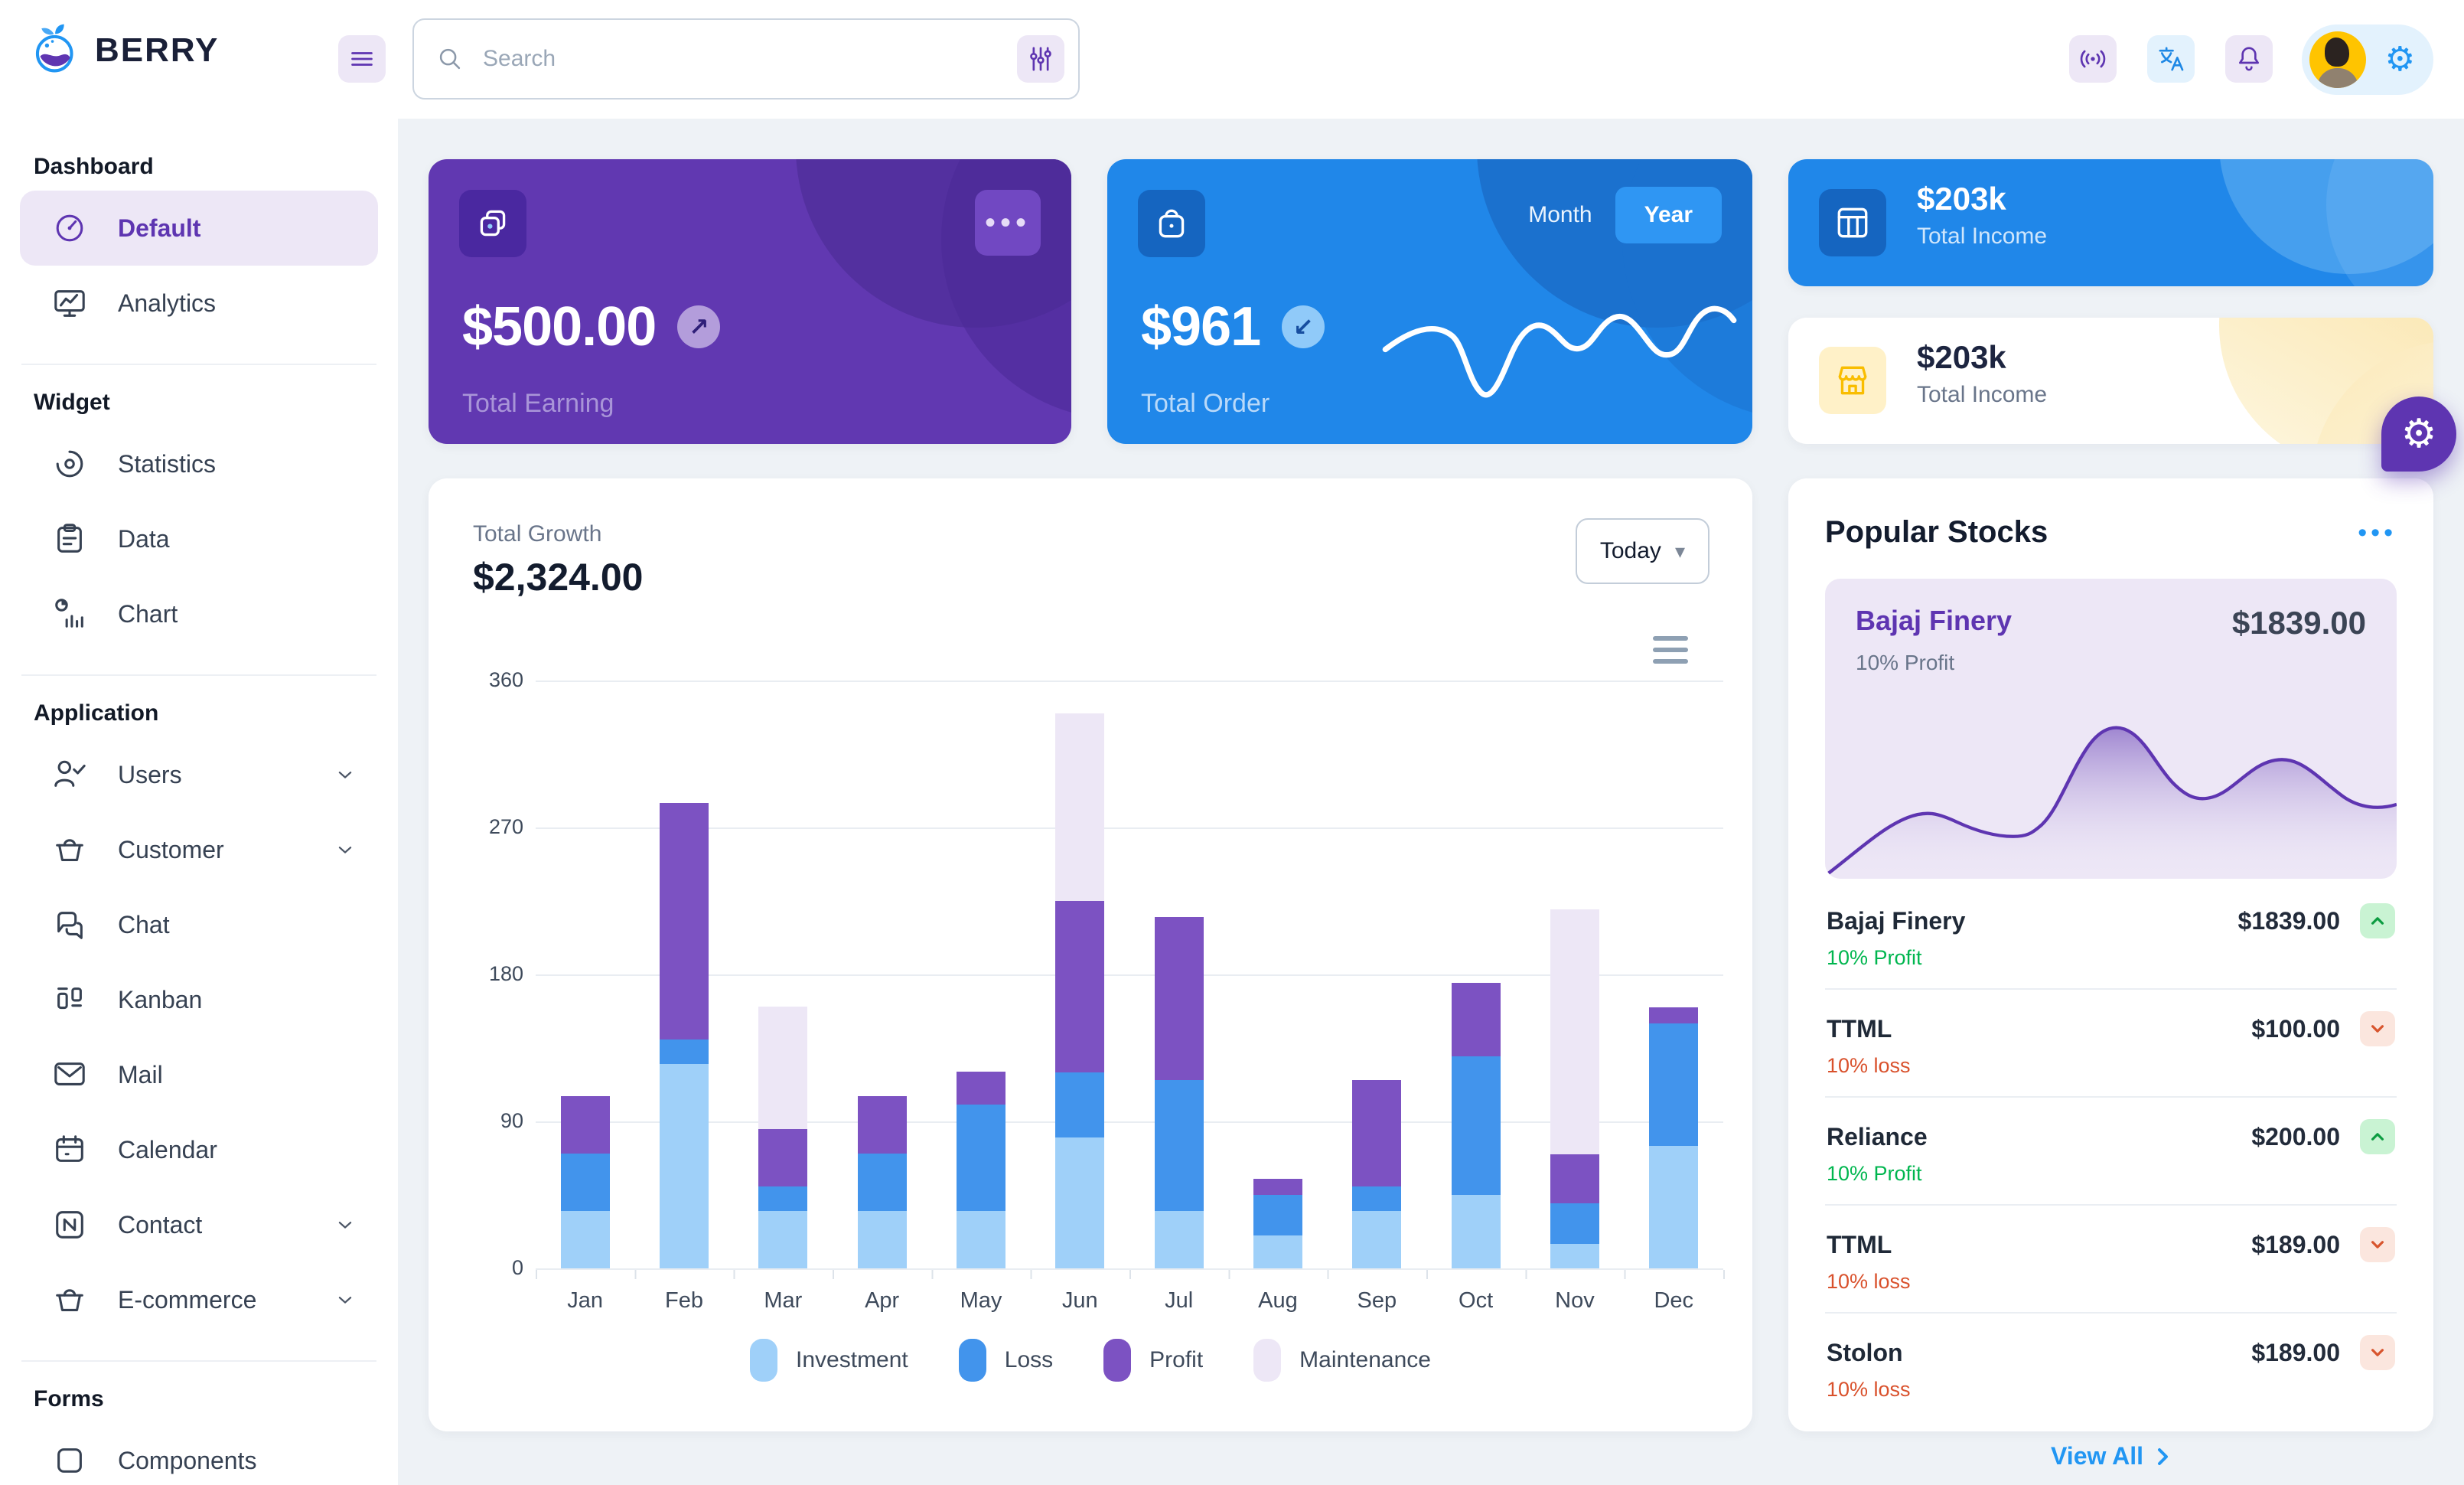 The height and width of the screenshot is (1485, 2464). Describe the element at coordinates (171, 849) in the screenshot. I see `sidebar-item-label: Customer` at that location.